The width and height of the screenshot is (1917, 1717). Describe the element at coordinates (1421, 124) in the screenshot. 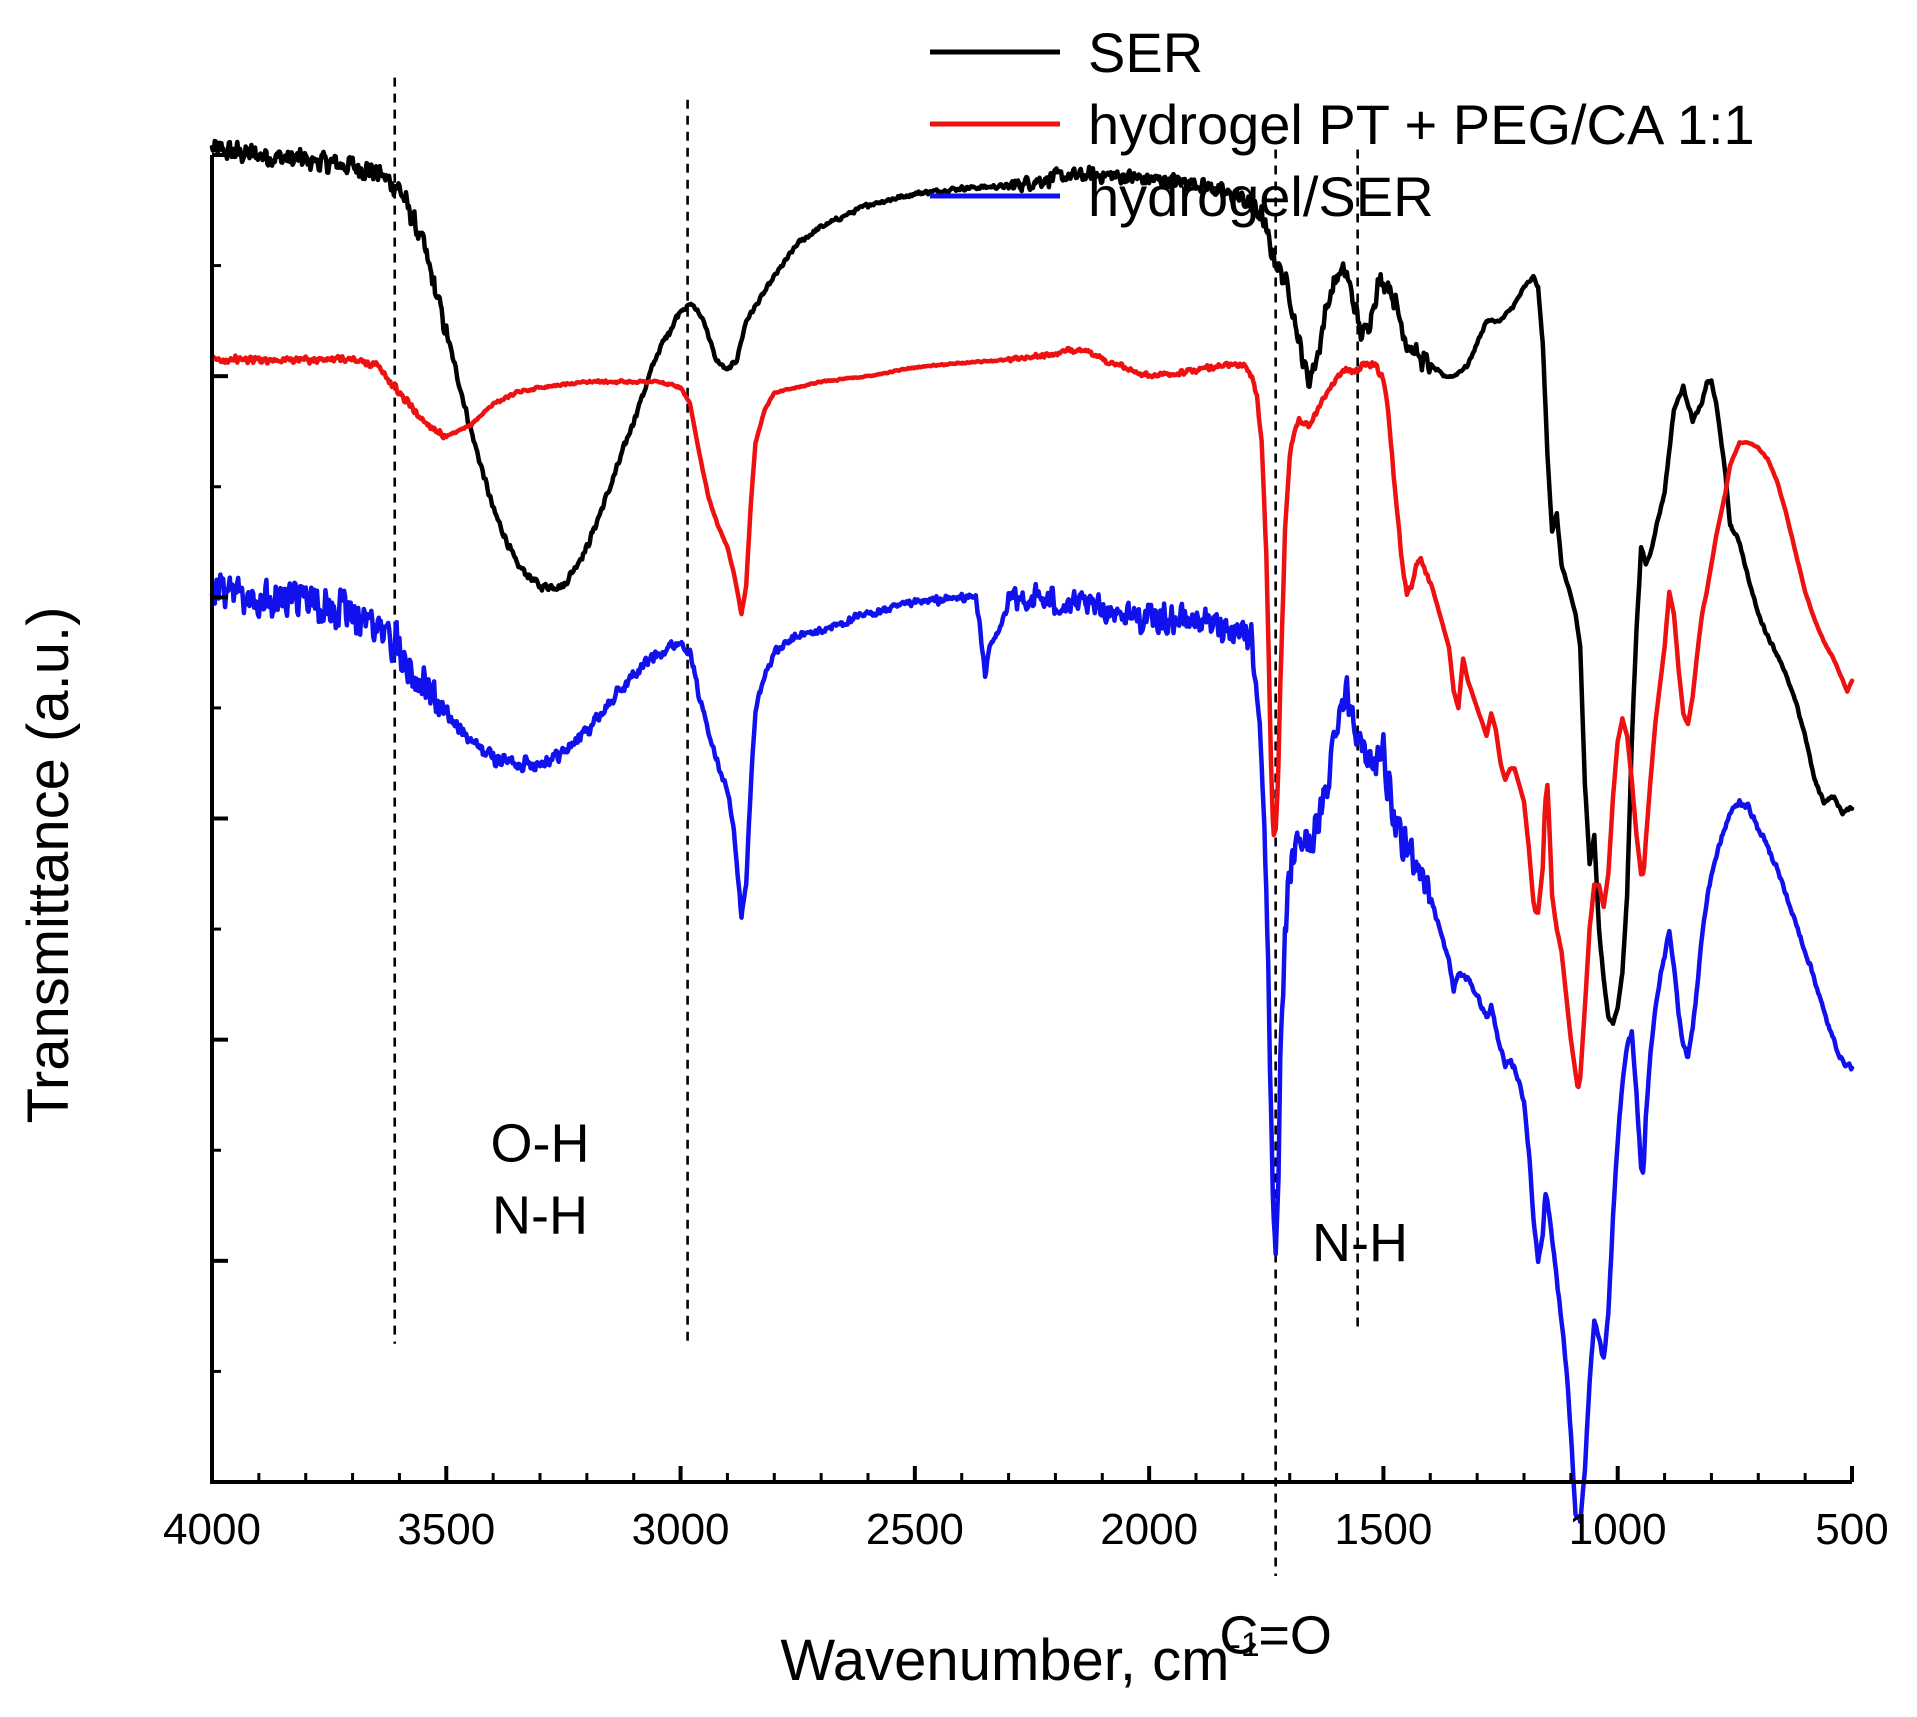

I see `legend-label: hydrogel PT + PEG/CA 1:1` at that location.